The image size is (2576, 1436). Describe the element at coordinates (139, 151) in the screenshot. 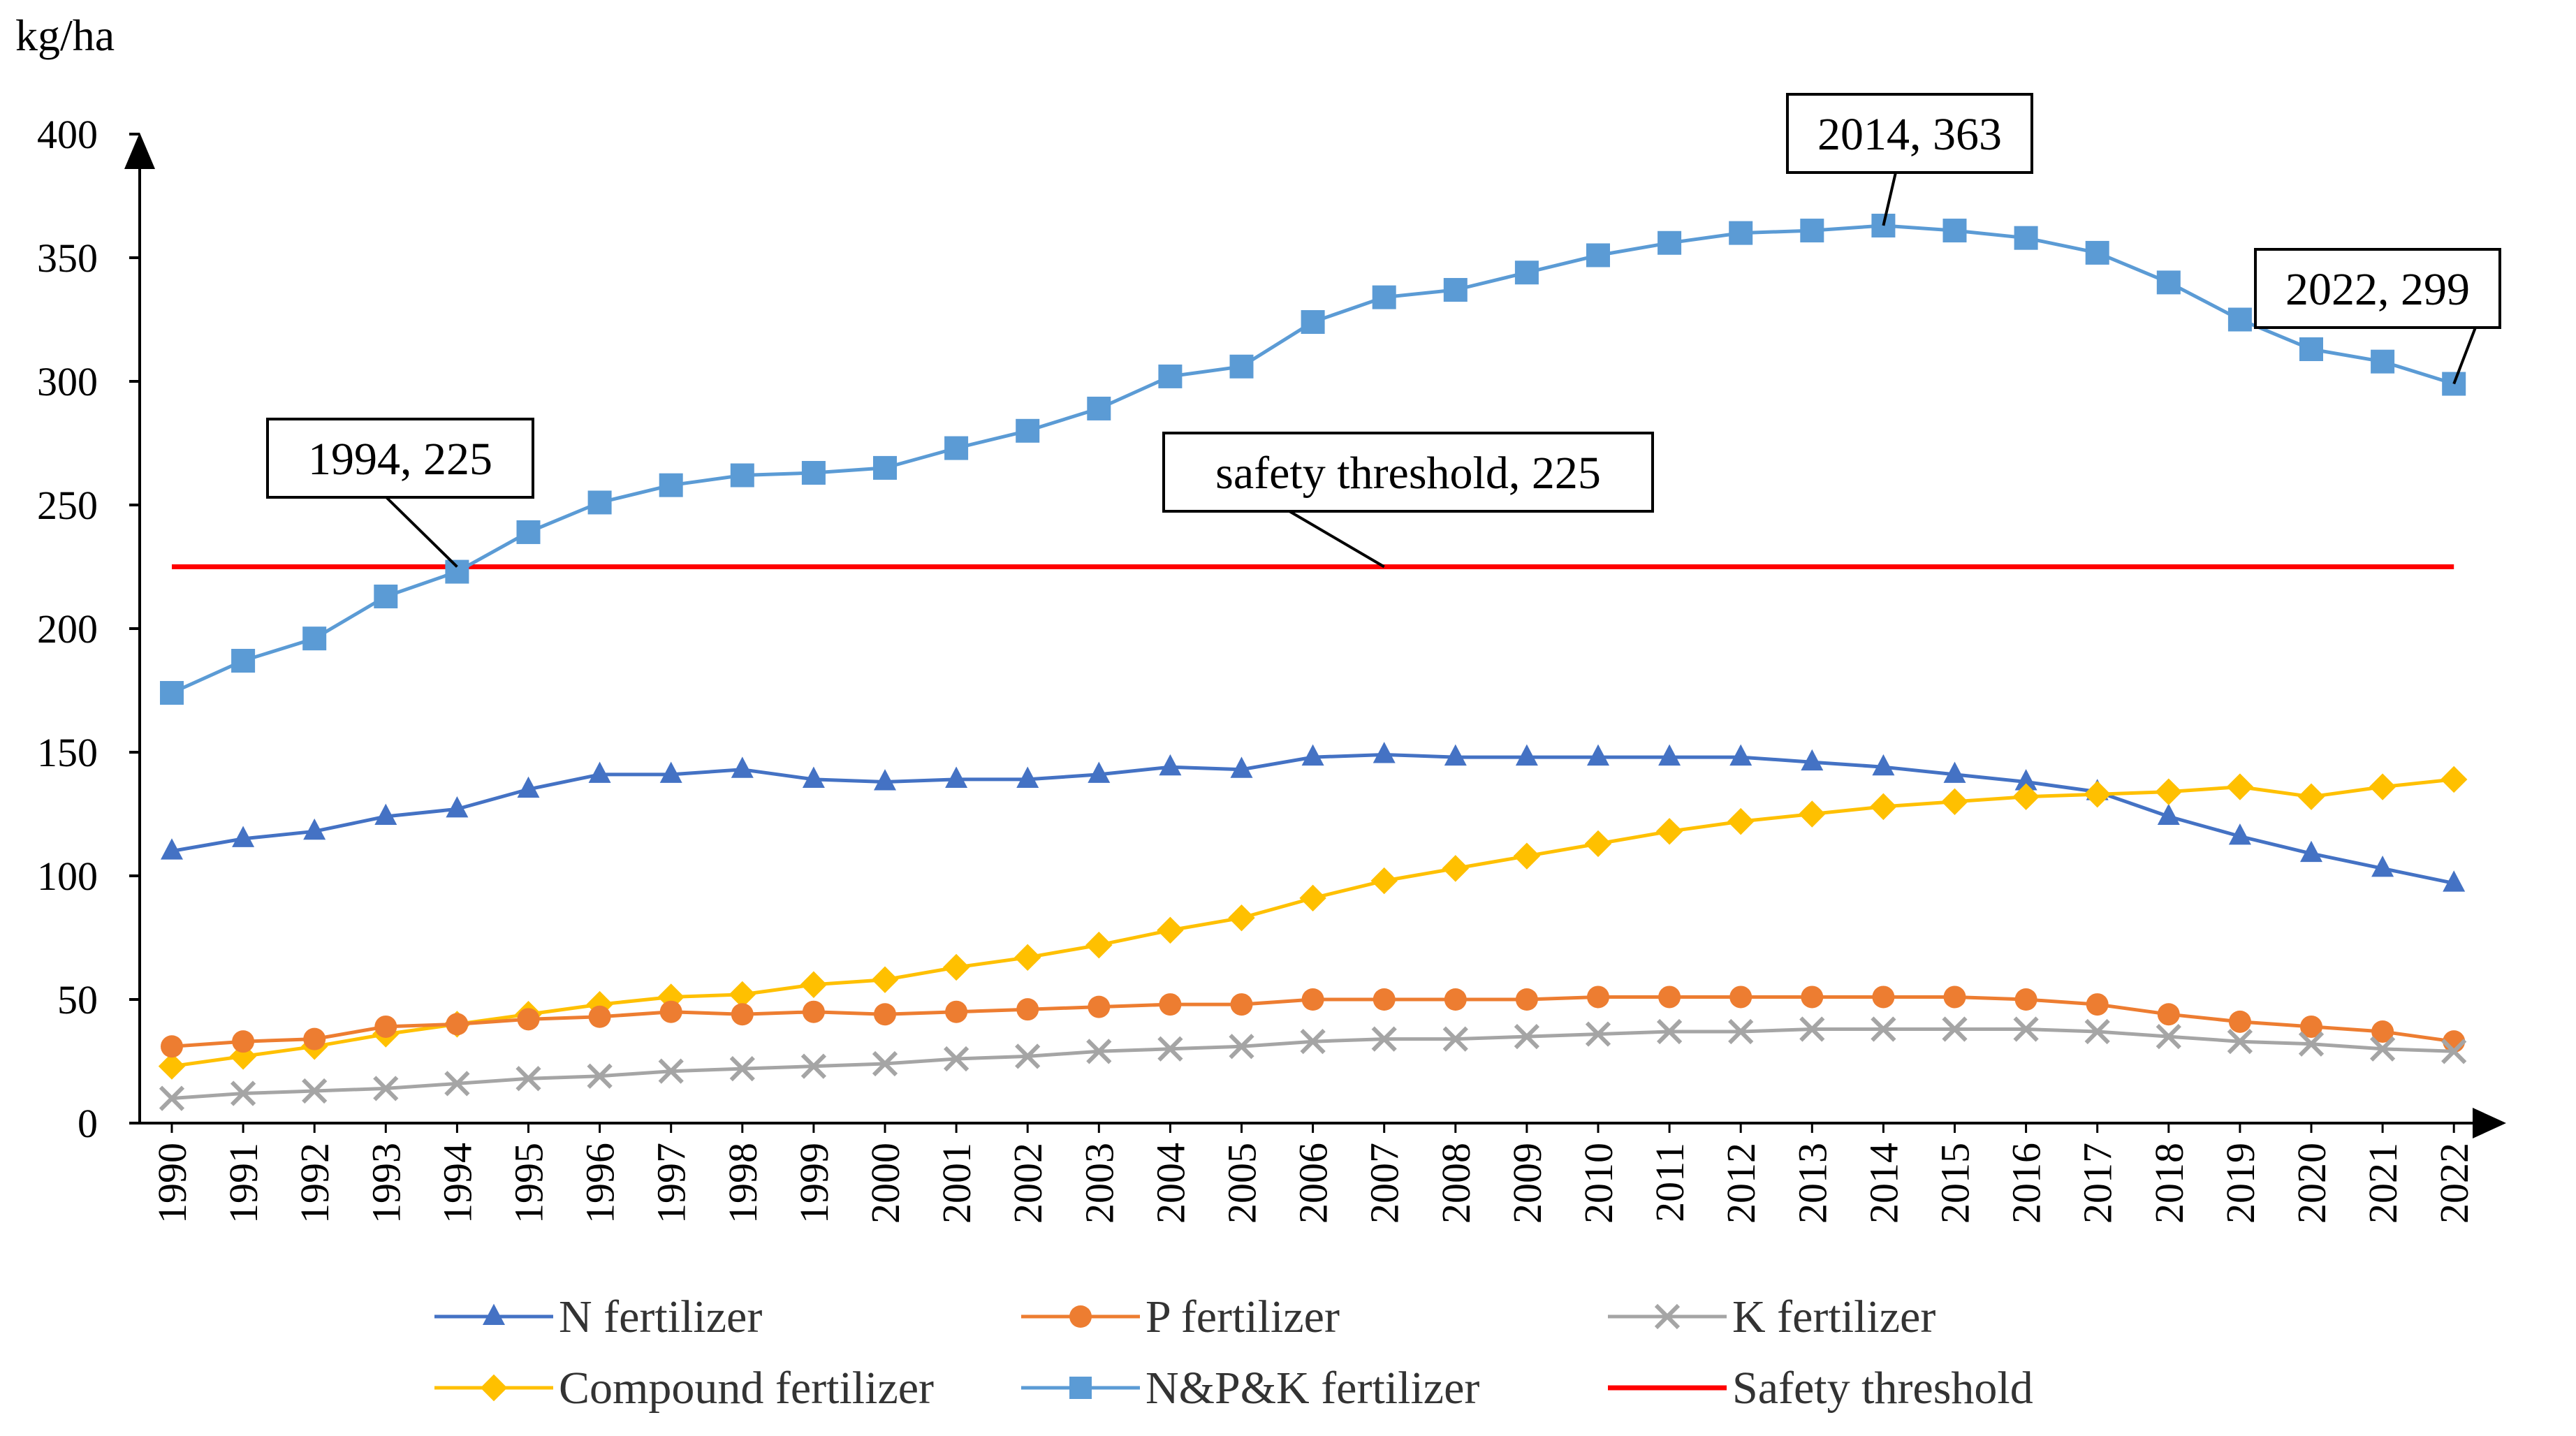

I see `y-axis-arrowhead-icon` at that location.